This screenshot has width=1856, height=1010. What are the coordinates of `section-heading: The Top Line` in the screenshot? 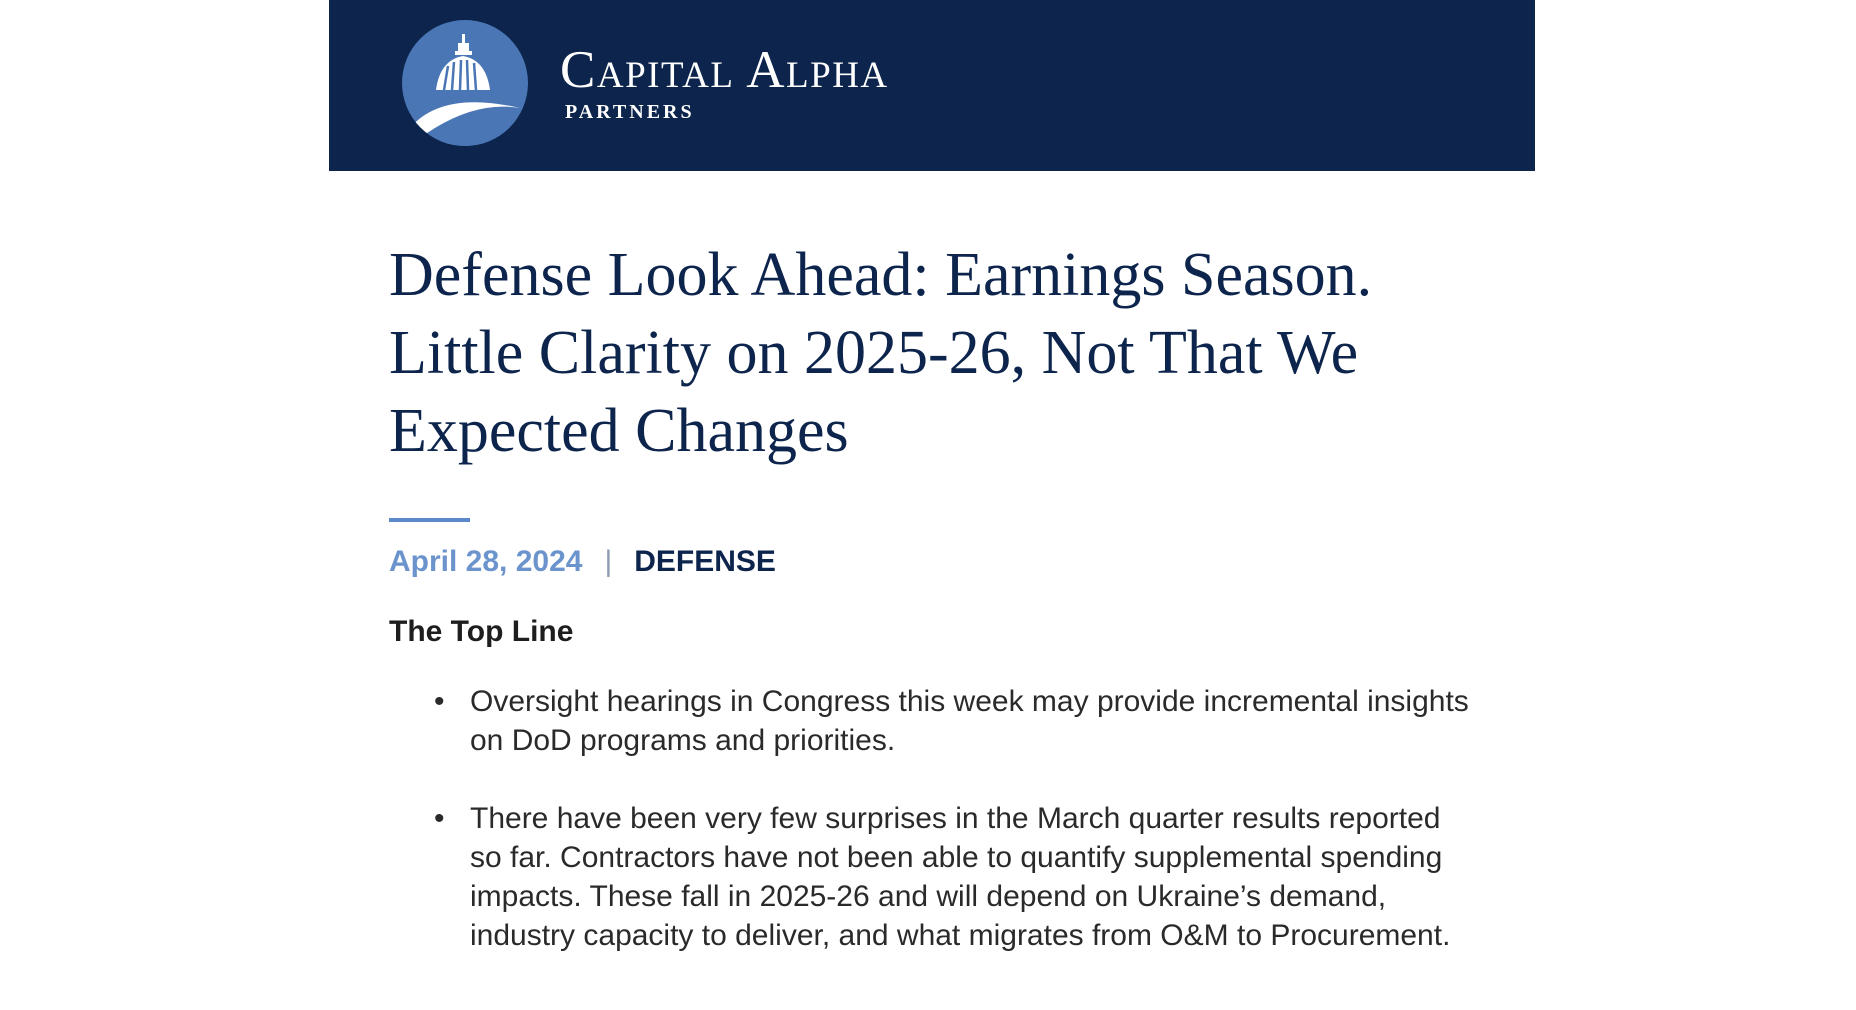 It's located at (481, 631).